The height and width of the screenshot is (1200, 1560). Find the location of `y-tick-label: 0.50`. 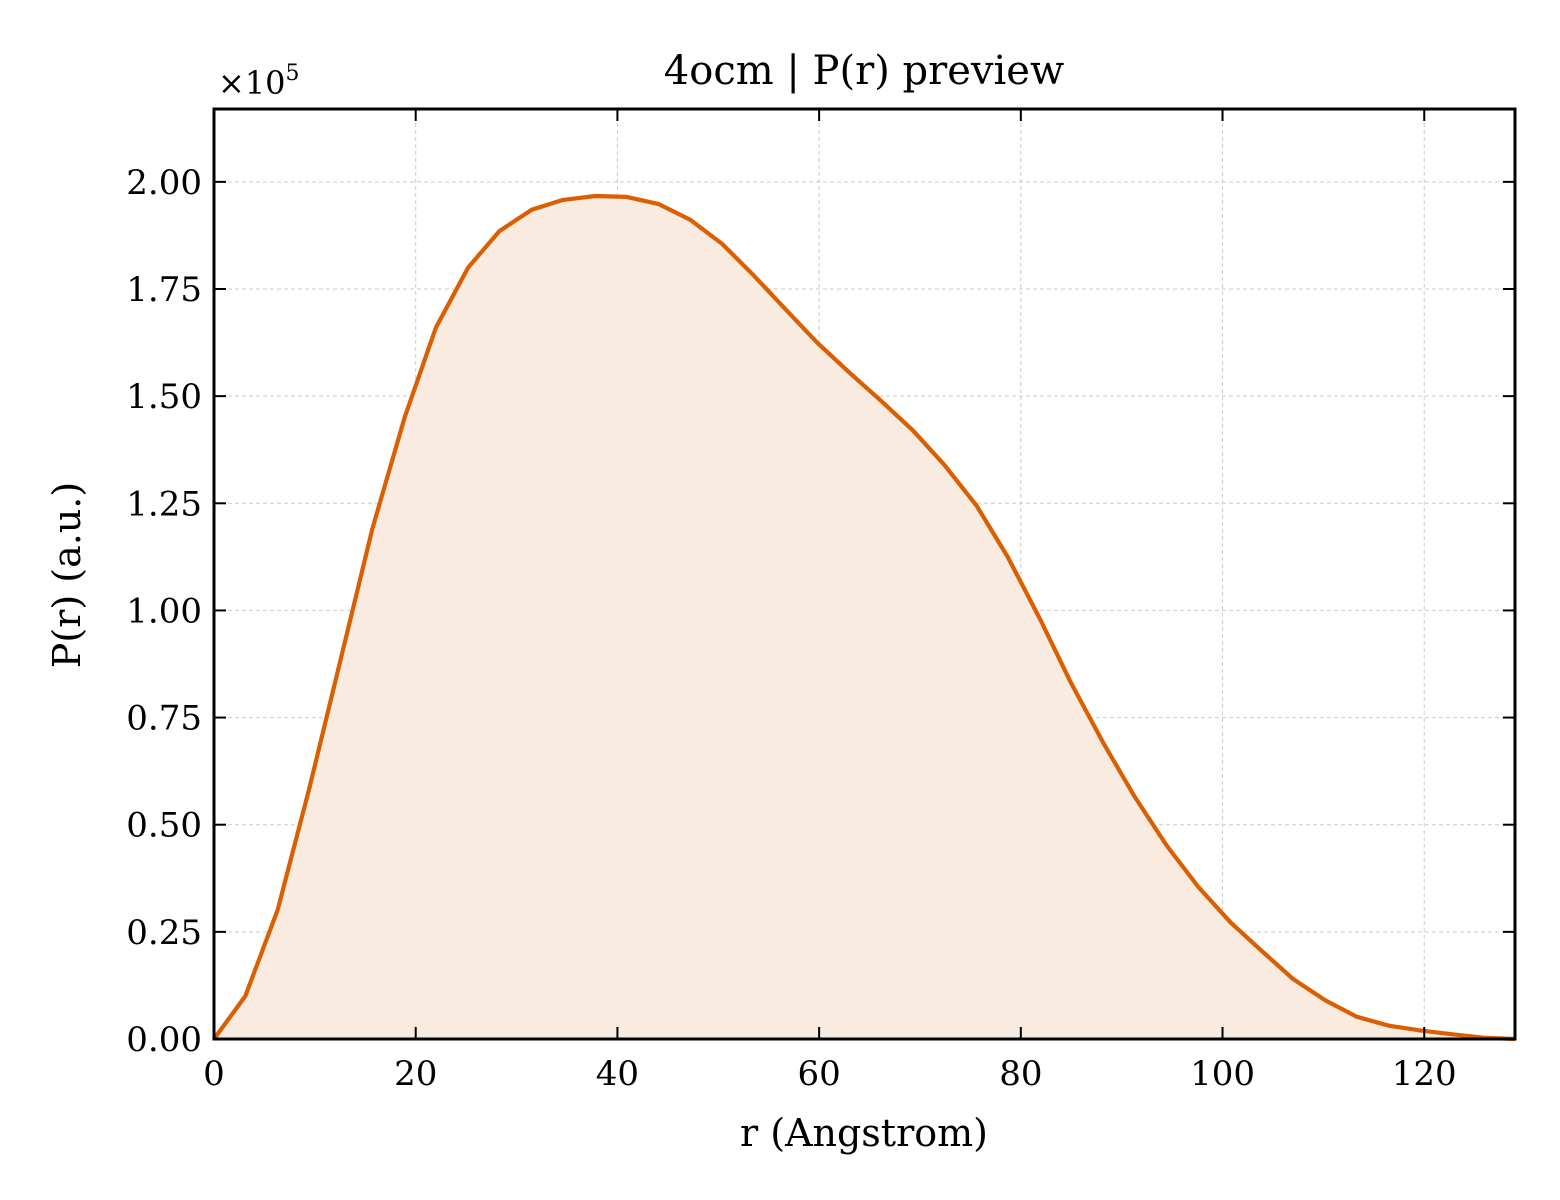

y-tick-label: 0.50 is located at coordinates (164, 826).